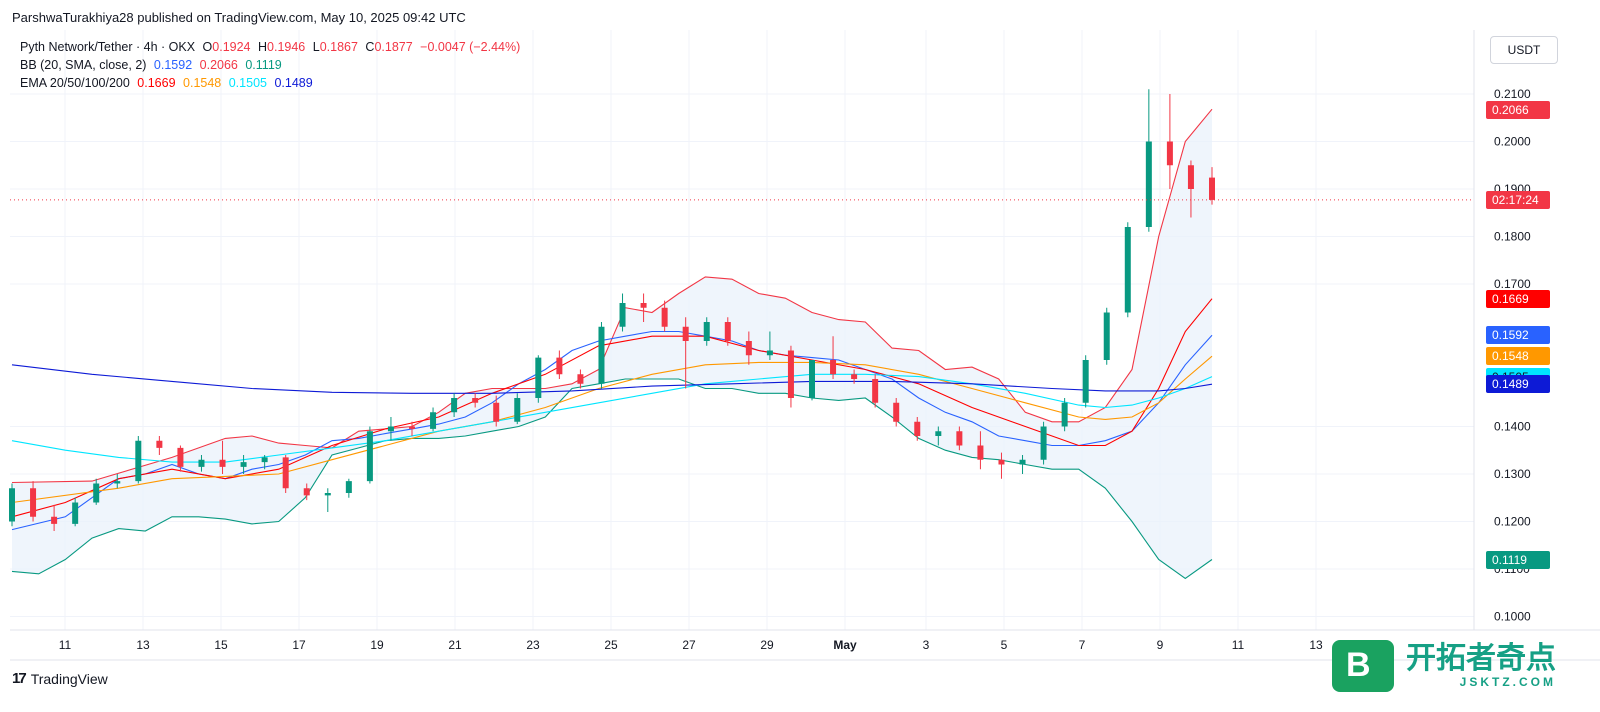  What do you see at coordinates (767, 645) in the screenshot?
I see `time-tick-label: 29` at bounding box center [767, 645].